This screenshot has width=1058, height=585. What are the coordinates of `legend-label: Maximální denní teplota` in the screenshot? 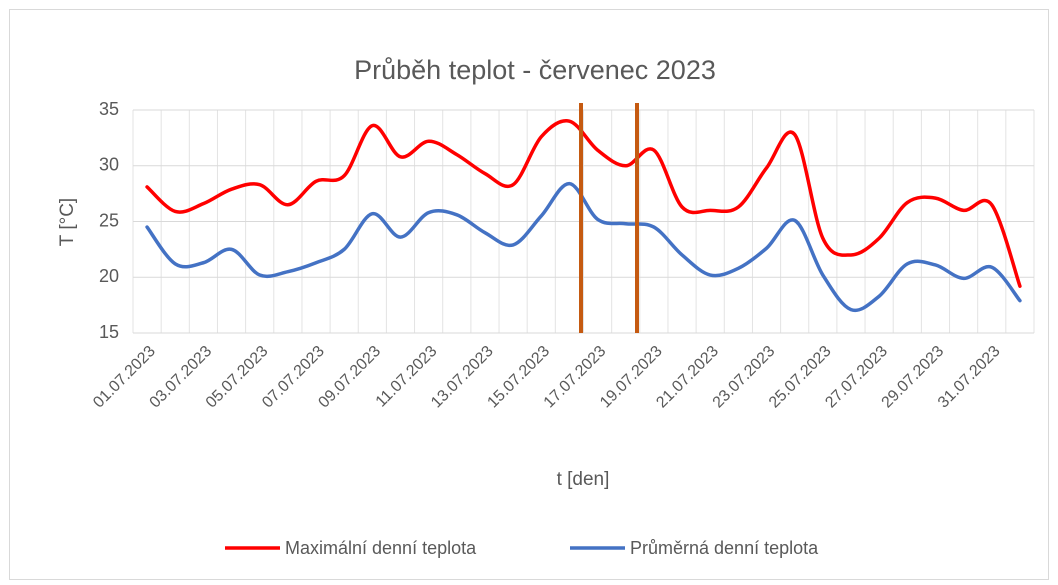 It's located at (381, 548).